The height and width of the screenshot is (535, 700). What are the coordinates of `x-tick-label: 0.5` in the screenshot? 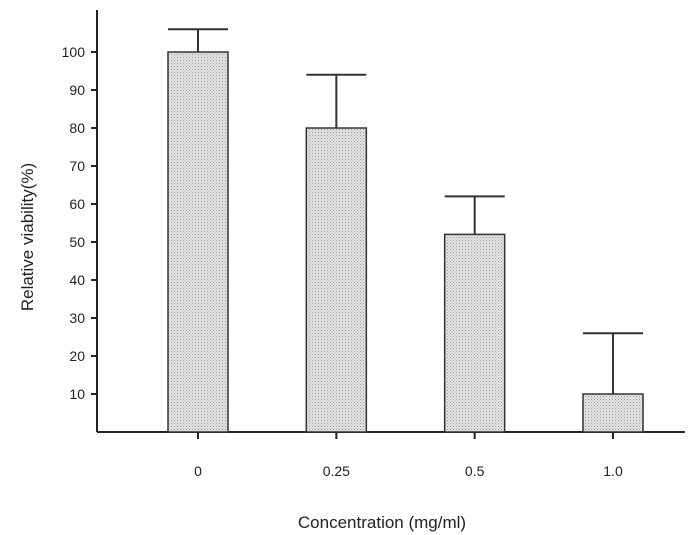 It's located at (475, 471).